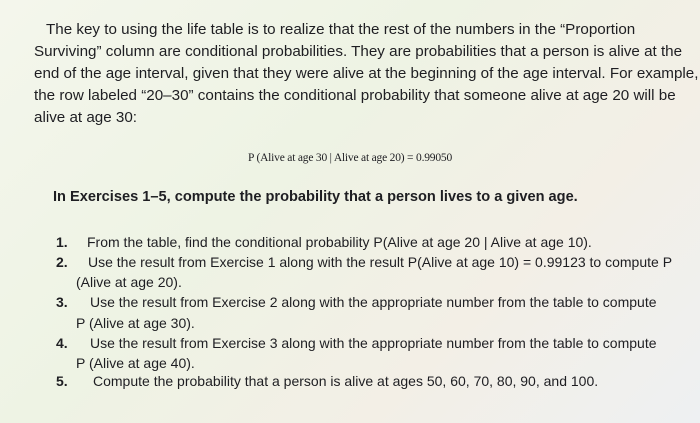  Describe the element at coordinates (135, 363) in the screenshot. I see `exercise-4-text-cont: P (Alive at age 40).` at that location.